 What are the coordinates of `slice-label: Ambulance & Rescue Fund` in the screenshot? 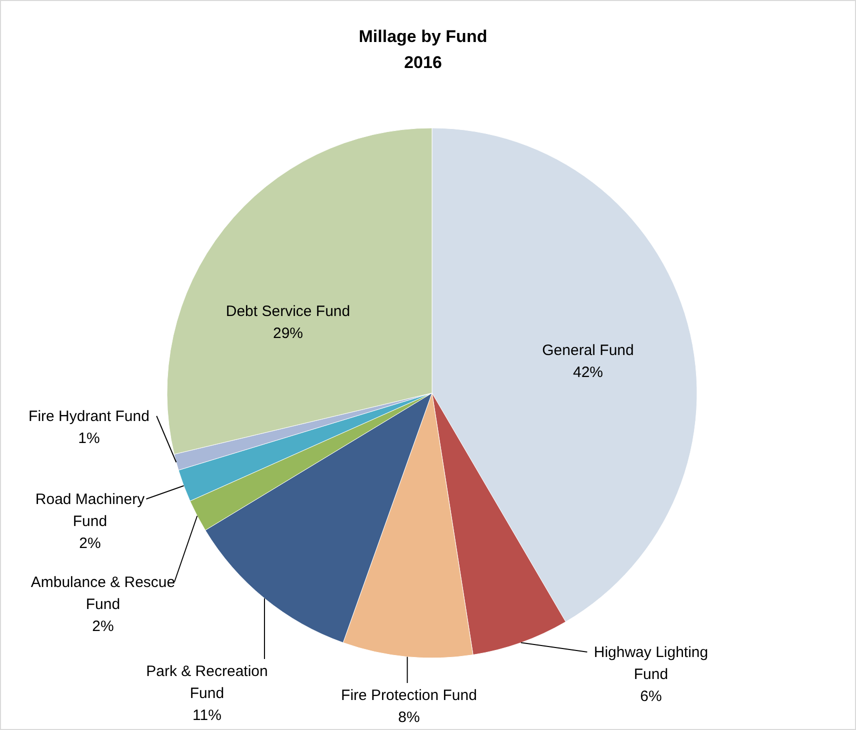 It's located at (103, 593).